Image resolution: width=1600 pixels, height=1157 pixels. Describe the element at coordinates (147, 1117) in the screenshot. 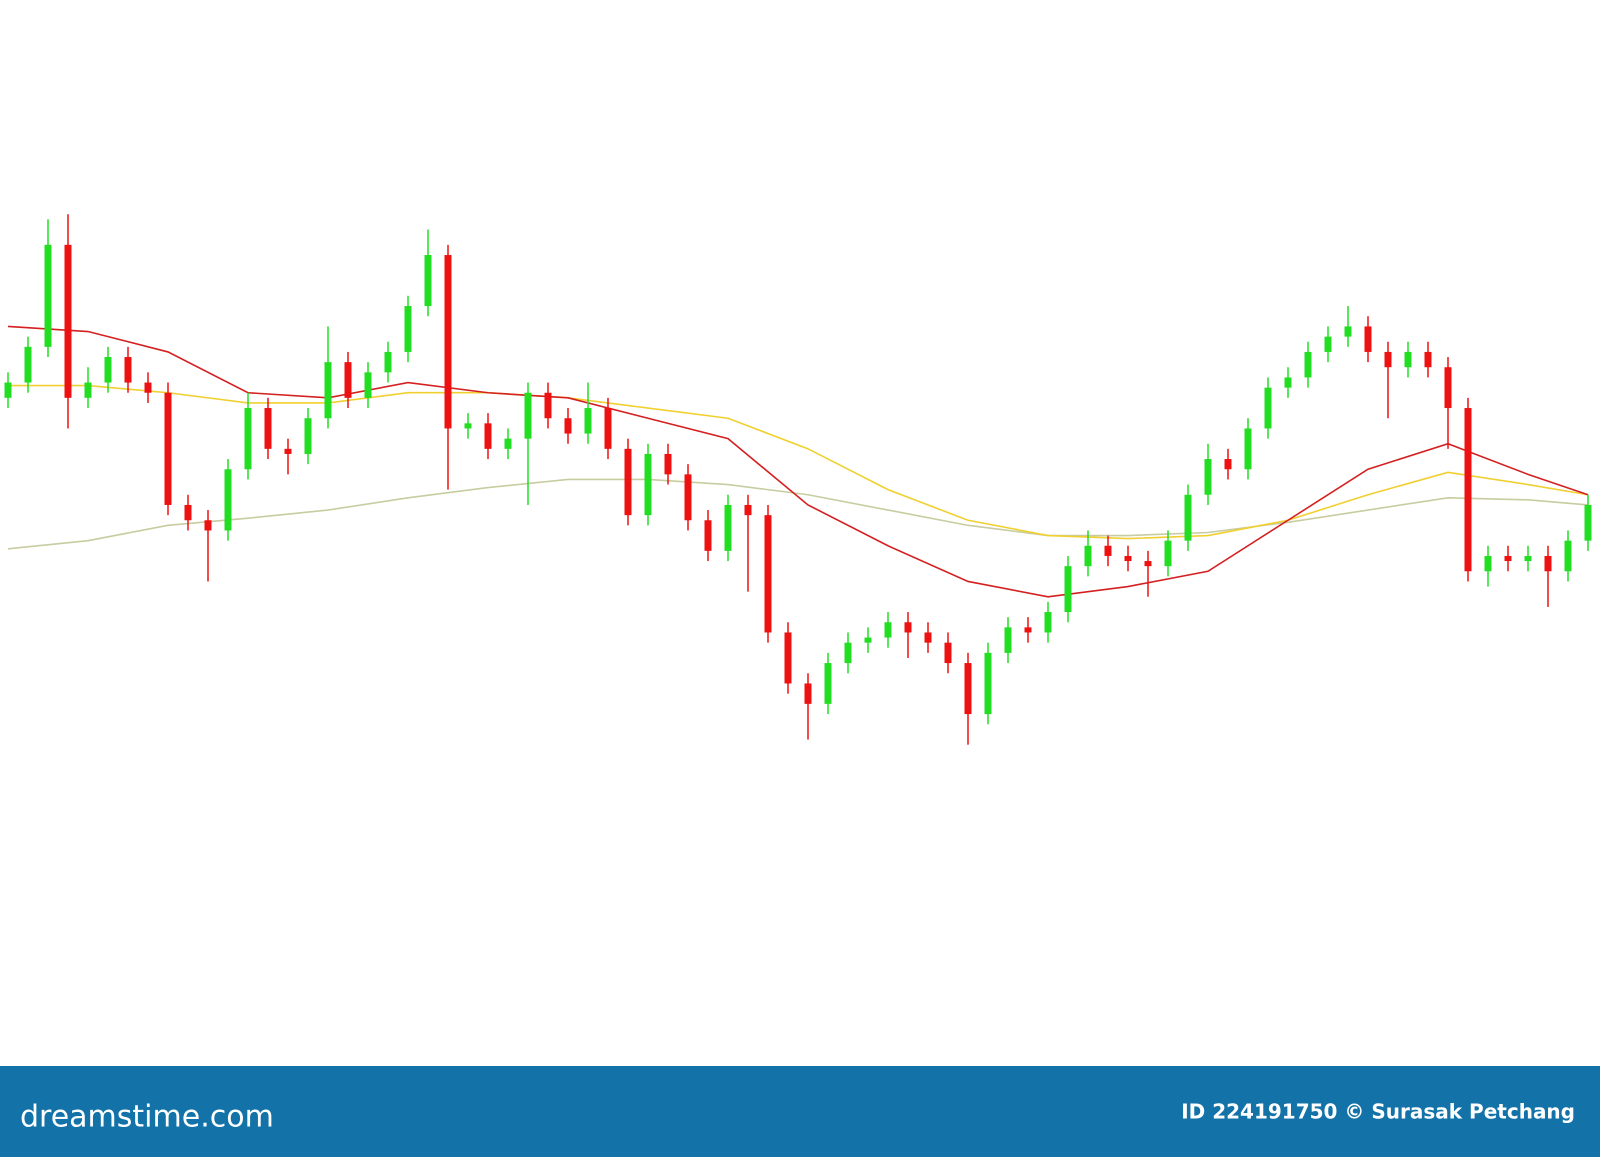

I see `footer-logo: dreamstime.com` at that location.